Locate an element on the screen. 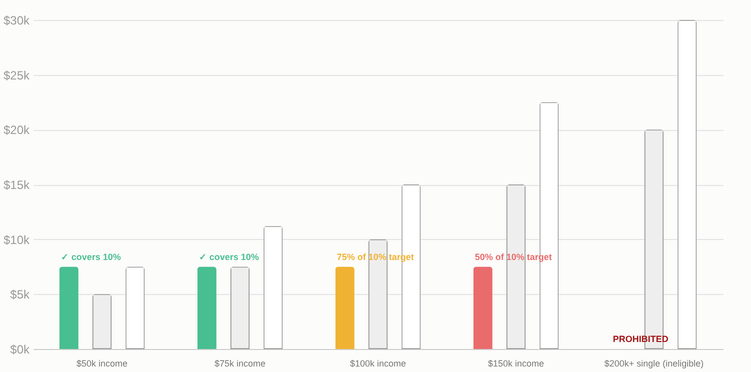 This screenshot has width=751, height=372. x-tick-label: $75k income is located at coordinates (240, 363).